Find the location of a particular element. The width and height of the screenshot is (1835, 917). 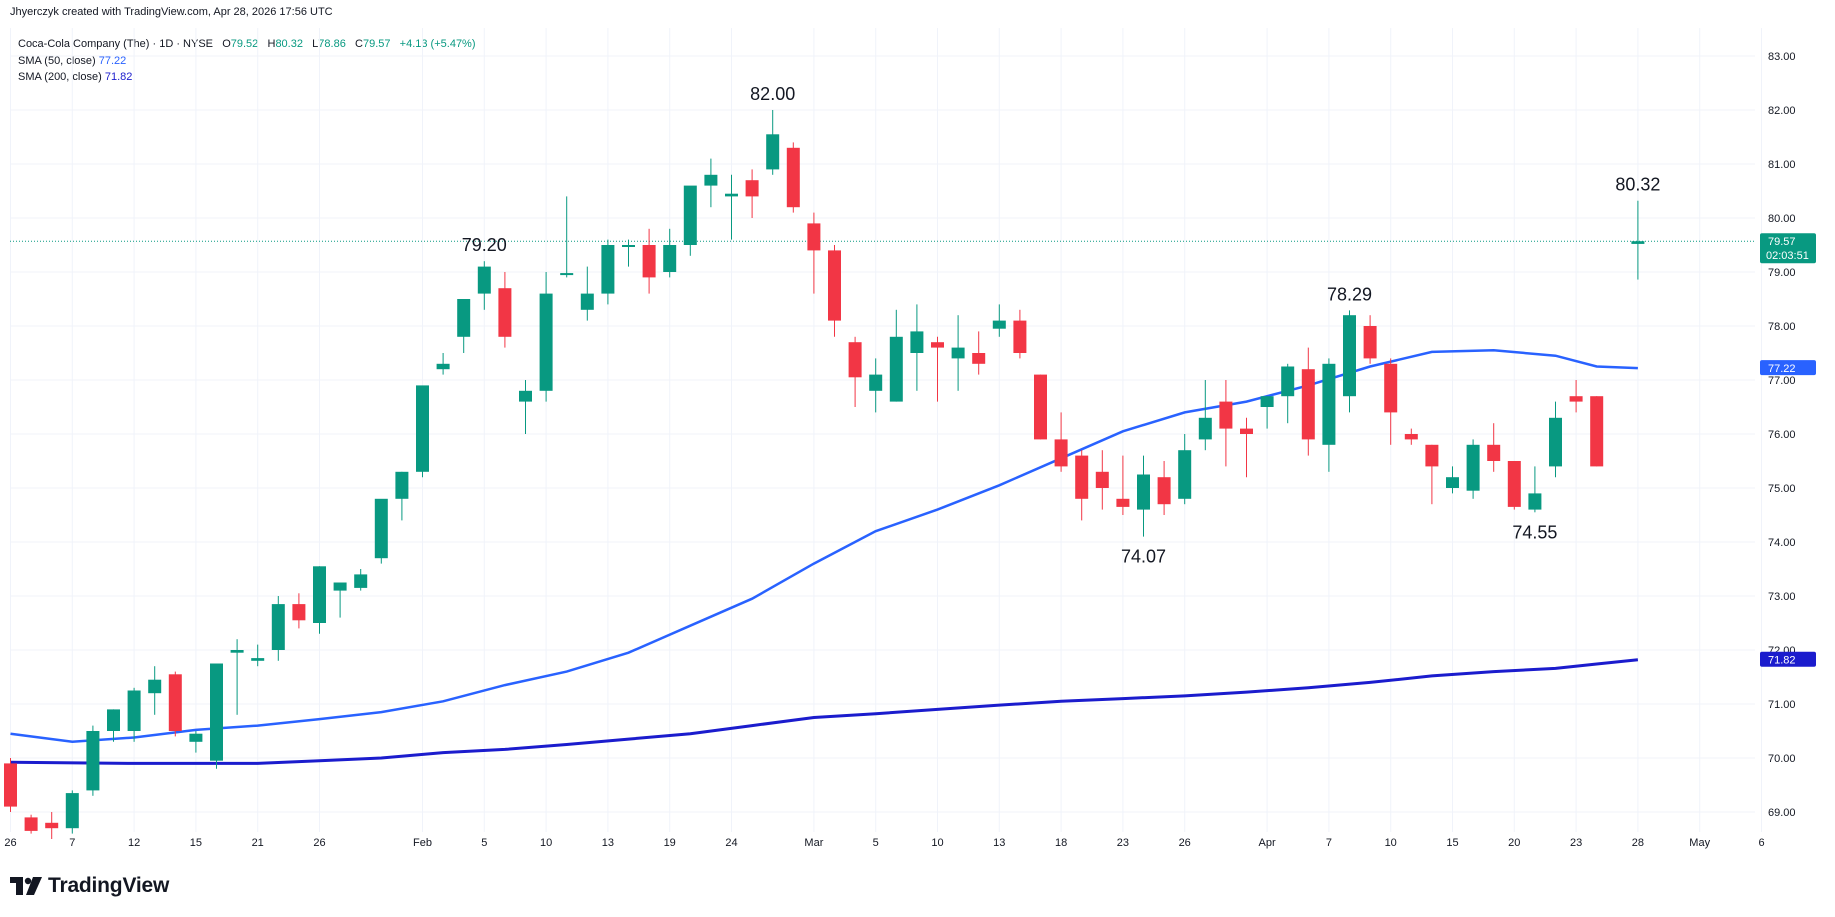

y-tick-label: 71.00 is located at coordinates (1782, 705).